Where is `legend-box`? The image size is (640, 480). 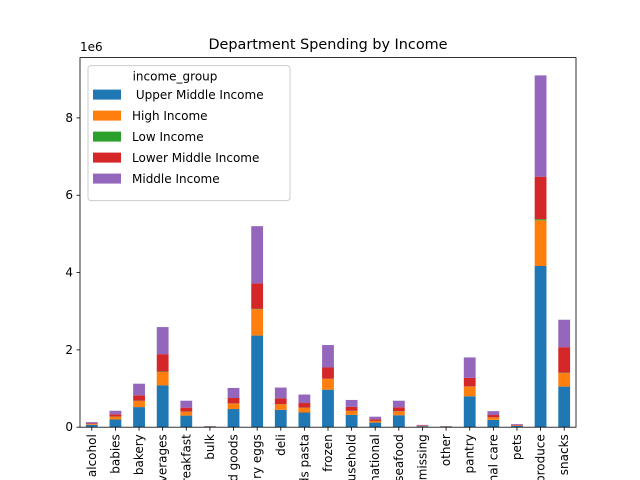
legend-box is located at coordinates (189, 133).